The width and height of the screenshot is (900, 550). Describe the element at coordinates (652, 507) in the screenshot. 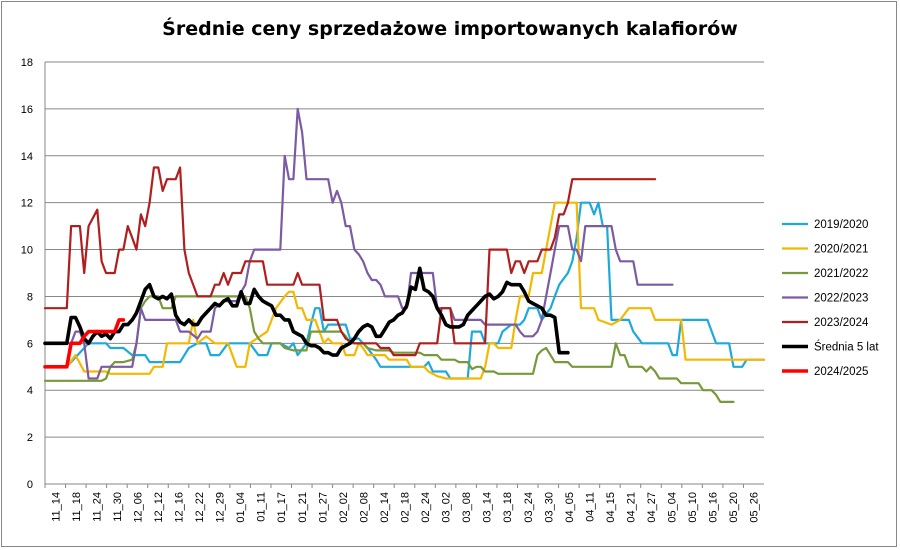

I see `x-tick-label: 04_27` at that location.